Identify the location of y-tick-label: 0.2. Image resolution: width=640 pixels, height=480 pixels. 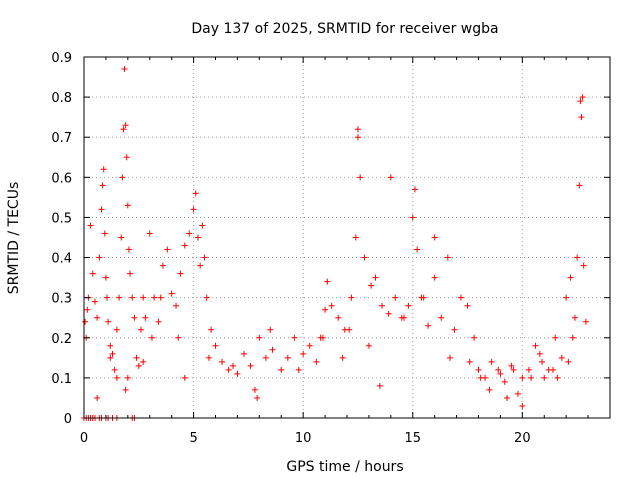
(61, 339).